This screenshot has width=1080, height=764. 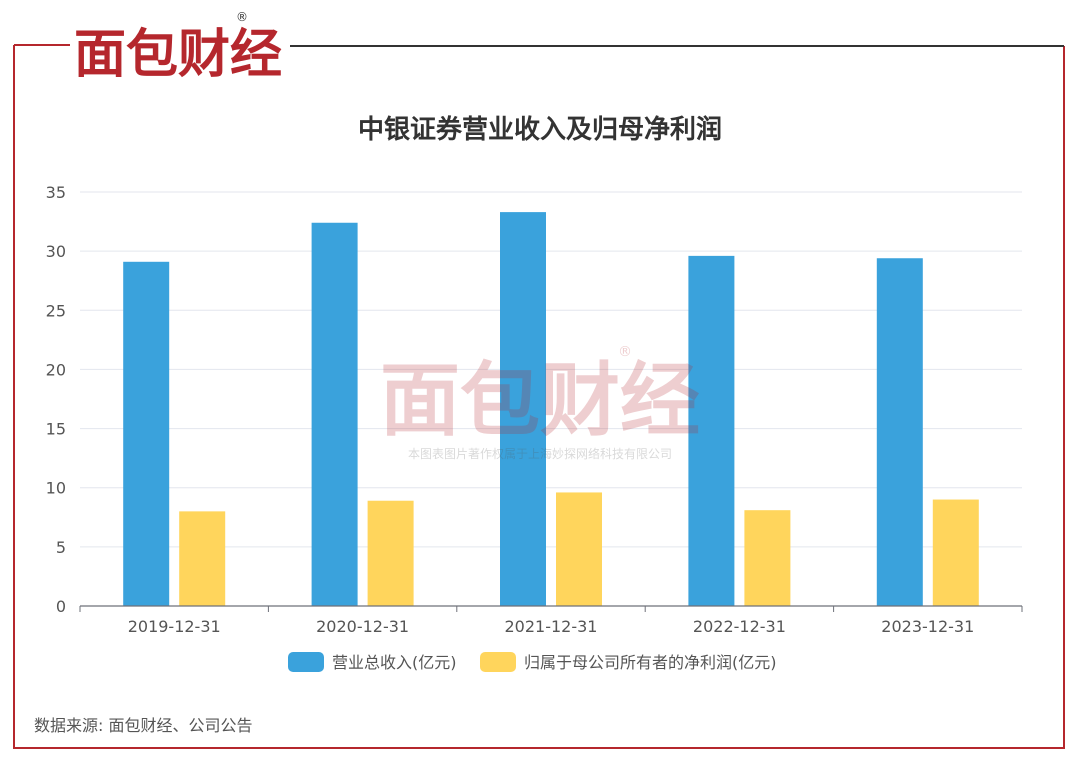 I want to click on x-tick-label: 2019-12-31, so click(x=174, y=626).